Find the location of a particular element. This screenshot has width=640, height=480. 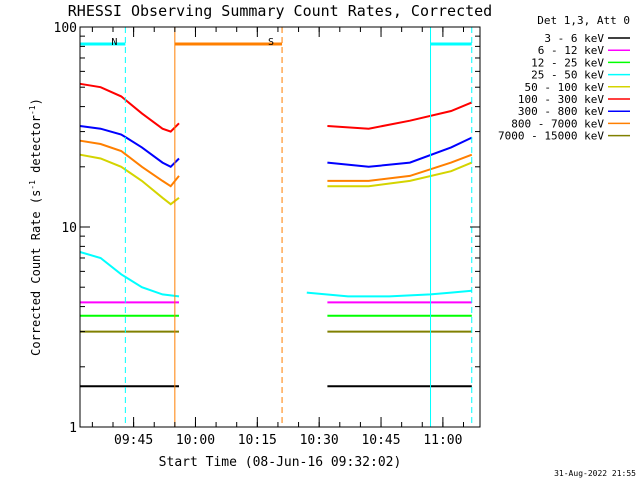

x-tick-label-3: 10:15 is located at coordinates (257, 440).